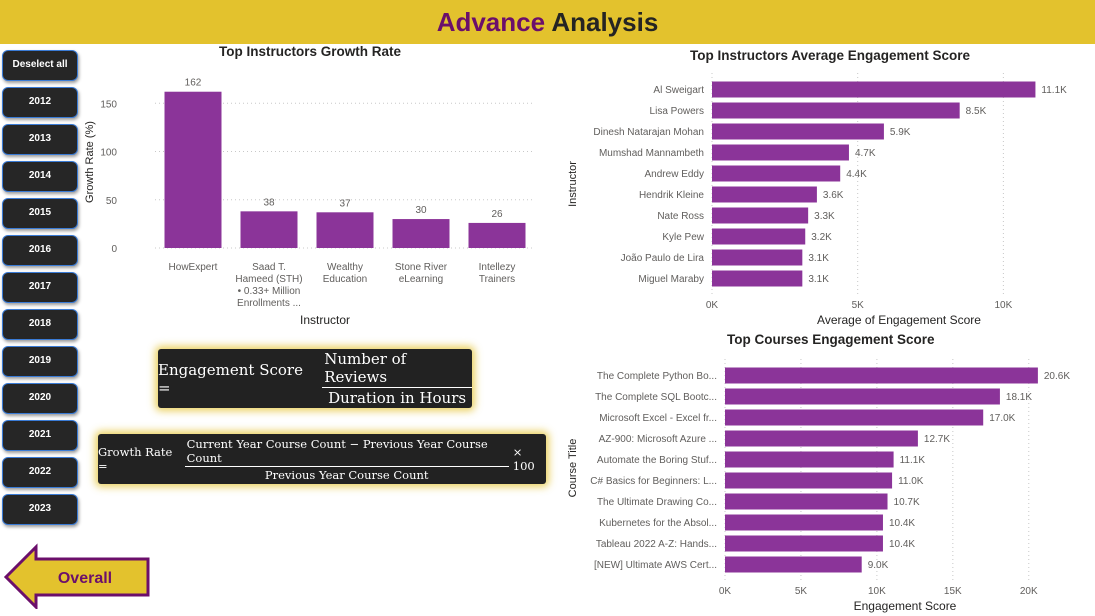 The width and height of the screenshot is (1095, 616). Describe the element at coordinates (90, 162) in the screenshot. I see `growth-y-axis-title: Growth Rate (%)` at that location.